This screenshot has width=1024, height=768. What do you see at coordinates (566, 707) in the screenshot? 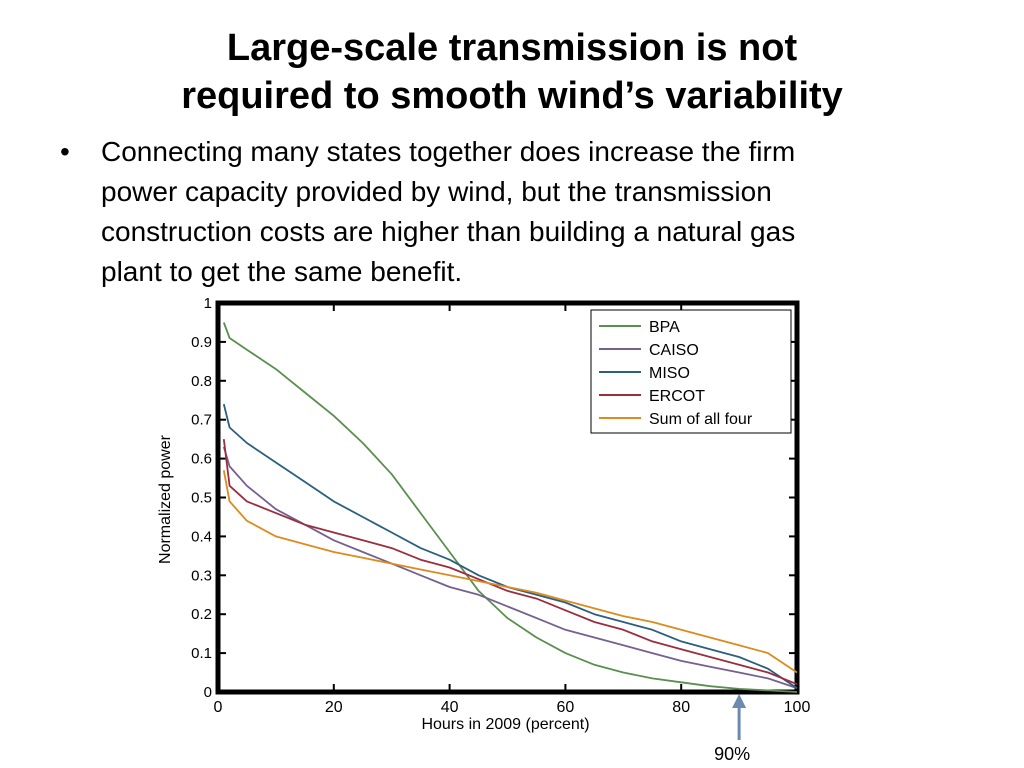
I see `x-tick-label: 60` at bounding box center [566, 707].